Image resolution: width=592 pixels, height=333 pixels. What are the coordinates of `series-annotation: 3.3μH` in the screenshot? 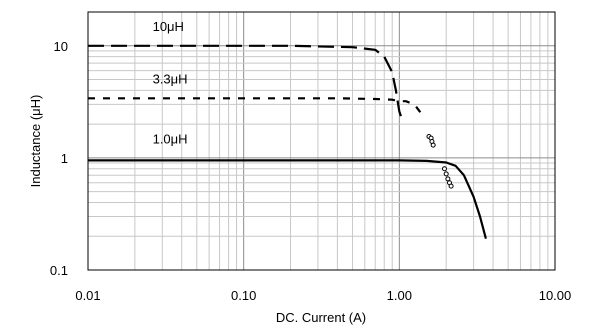 It's located at (170, 79).